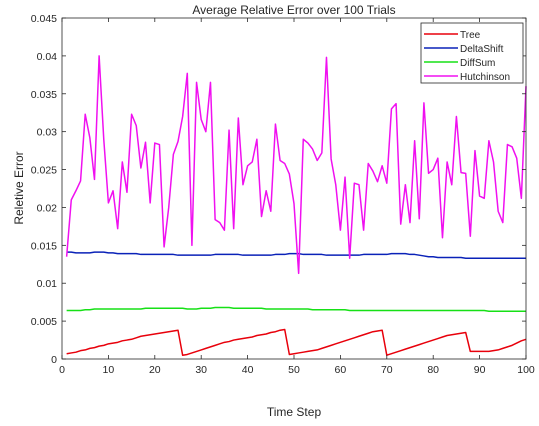 The height and width of the screenshot is (426, 539). I want to click on legend: Tree DeltaShift DiffSum Hutchinson, so click(472, 53).